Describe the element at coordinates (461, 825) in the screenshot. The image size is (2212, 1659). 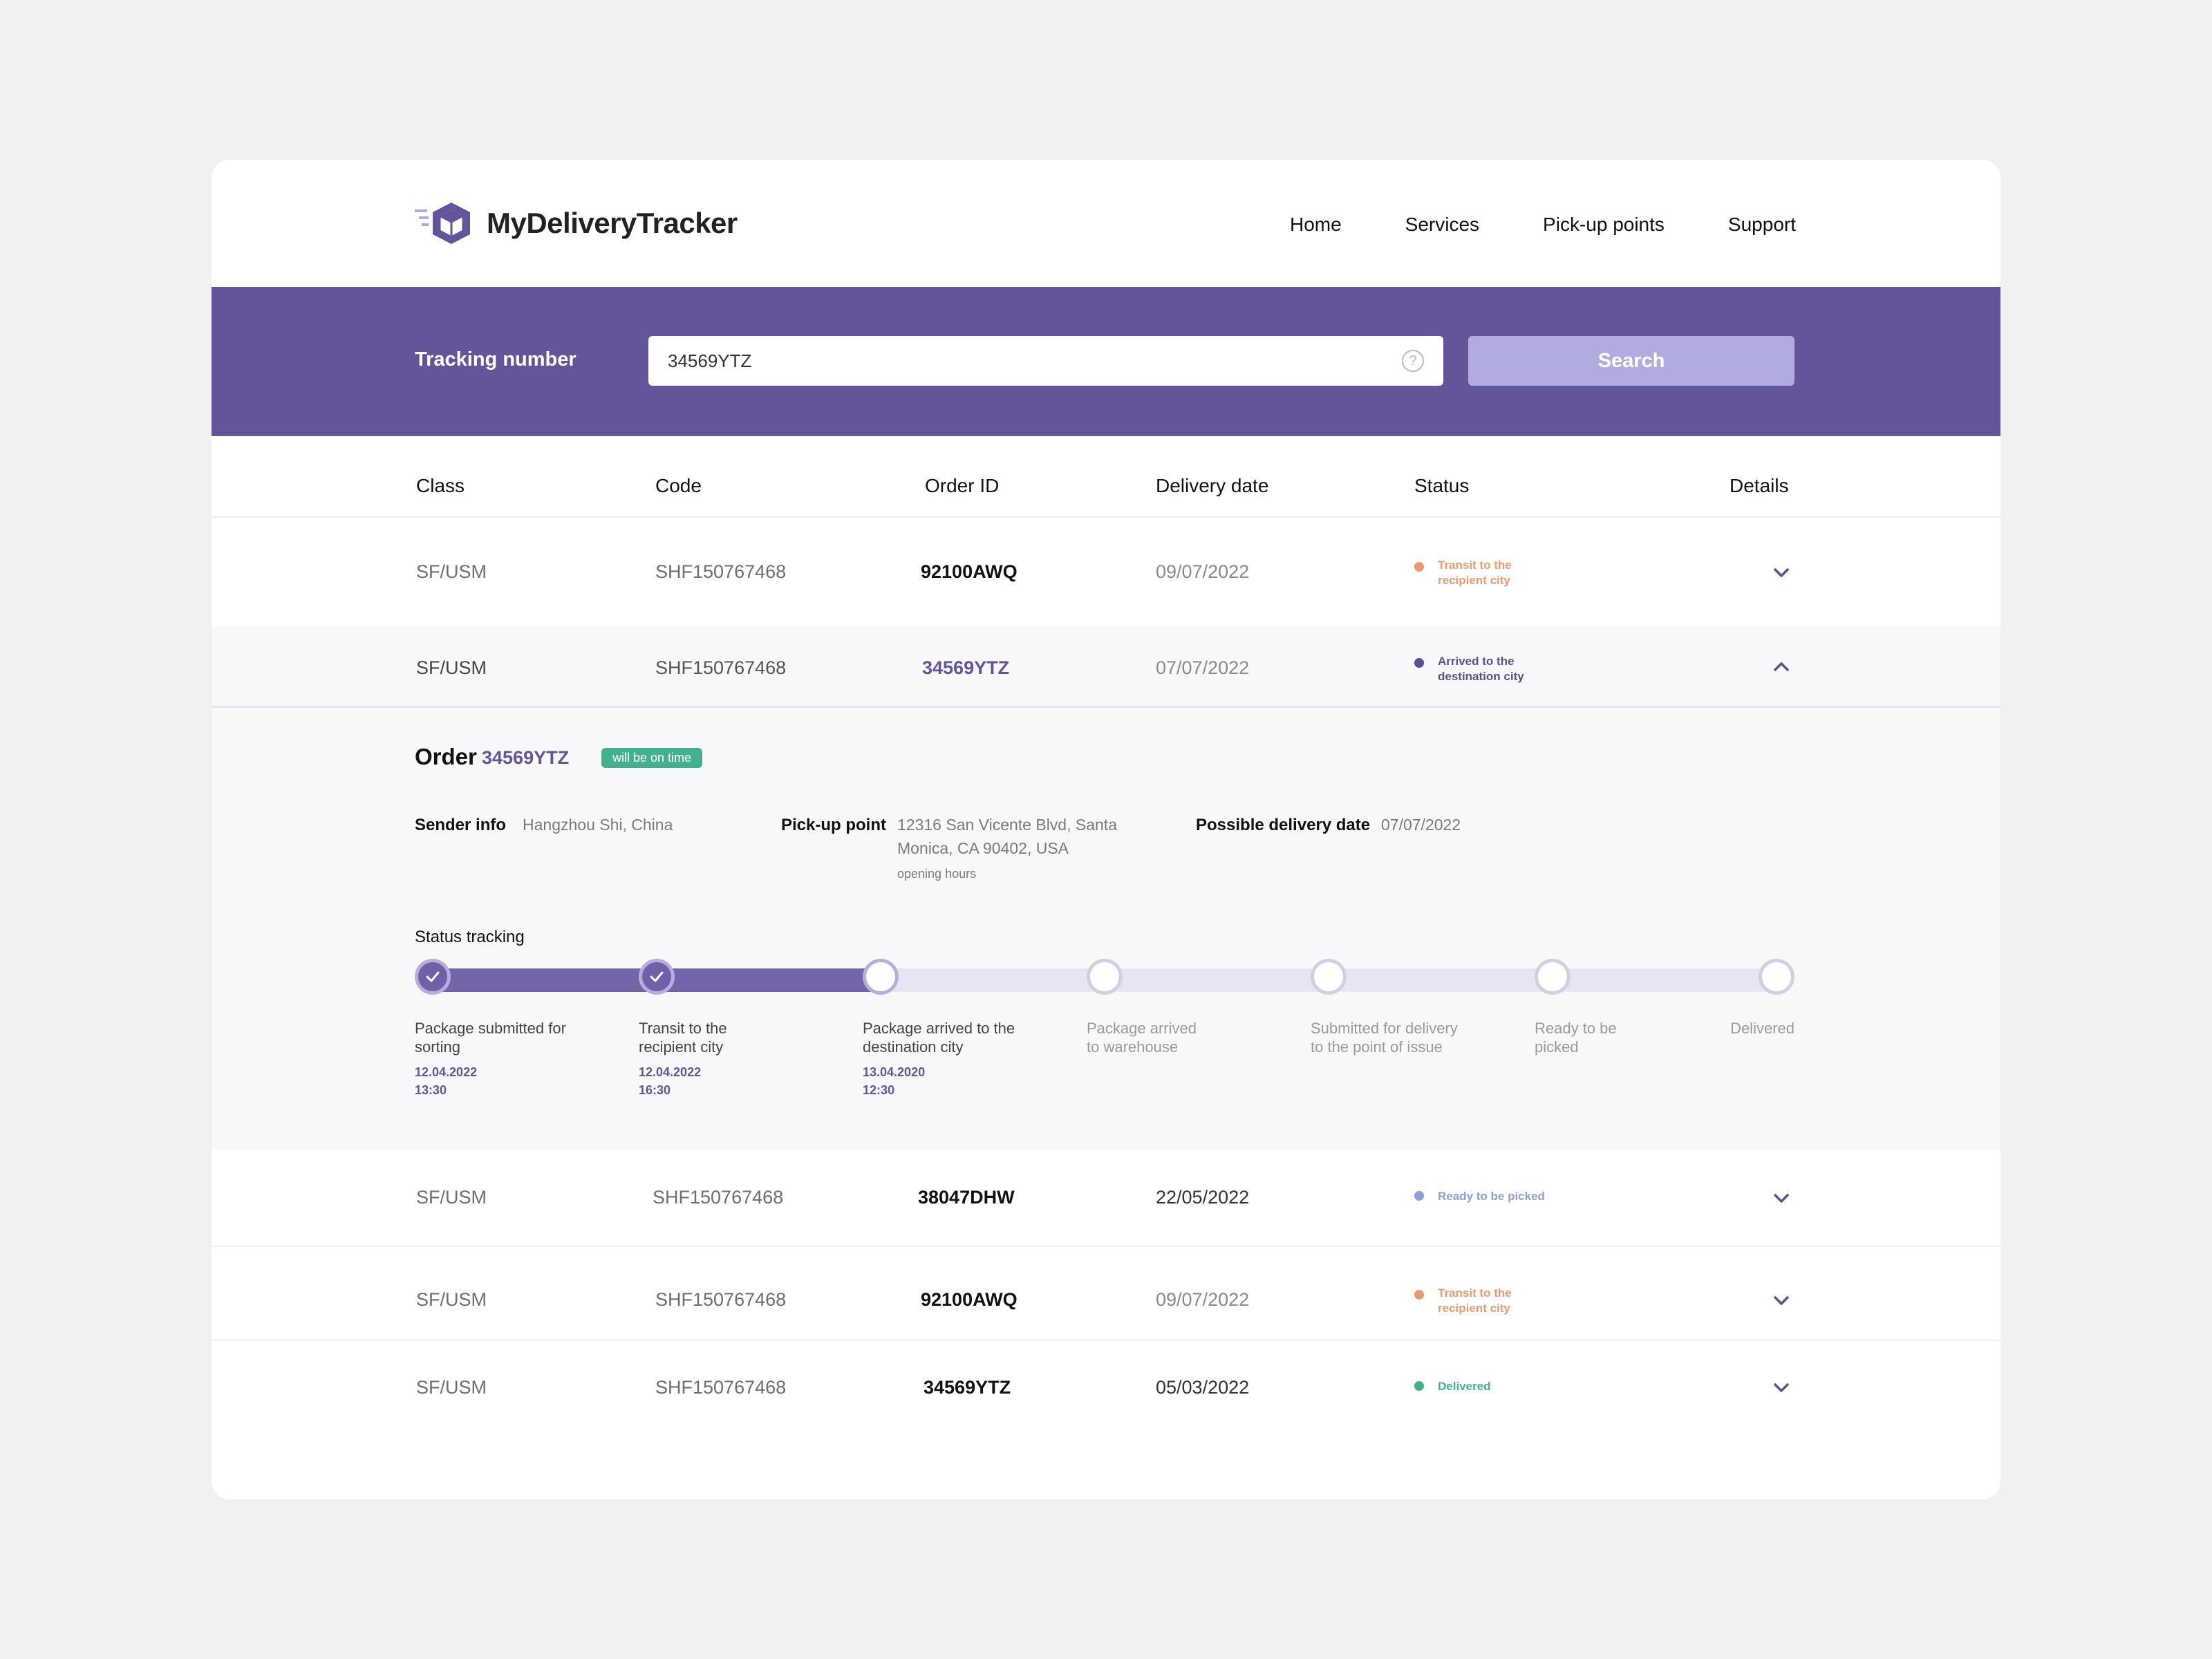
I see `sender-info-label: Sender info` at that location.